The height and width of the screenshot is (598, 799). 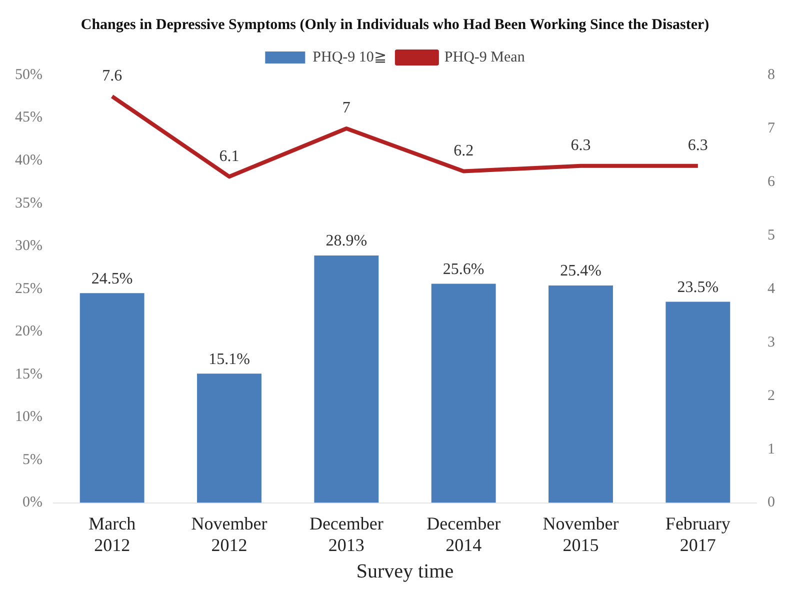 What do you see at coordinates (28, 74) in the screenshot?
I see `y-tick-label: 50%` at bounding box center [28, 74].